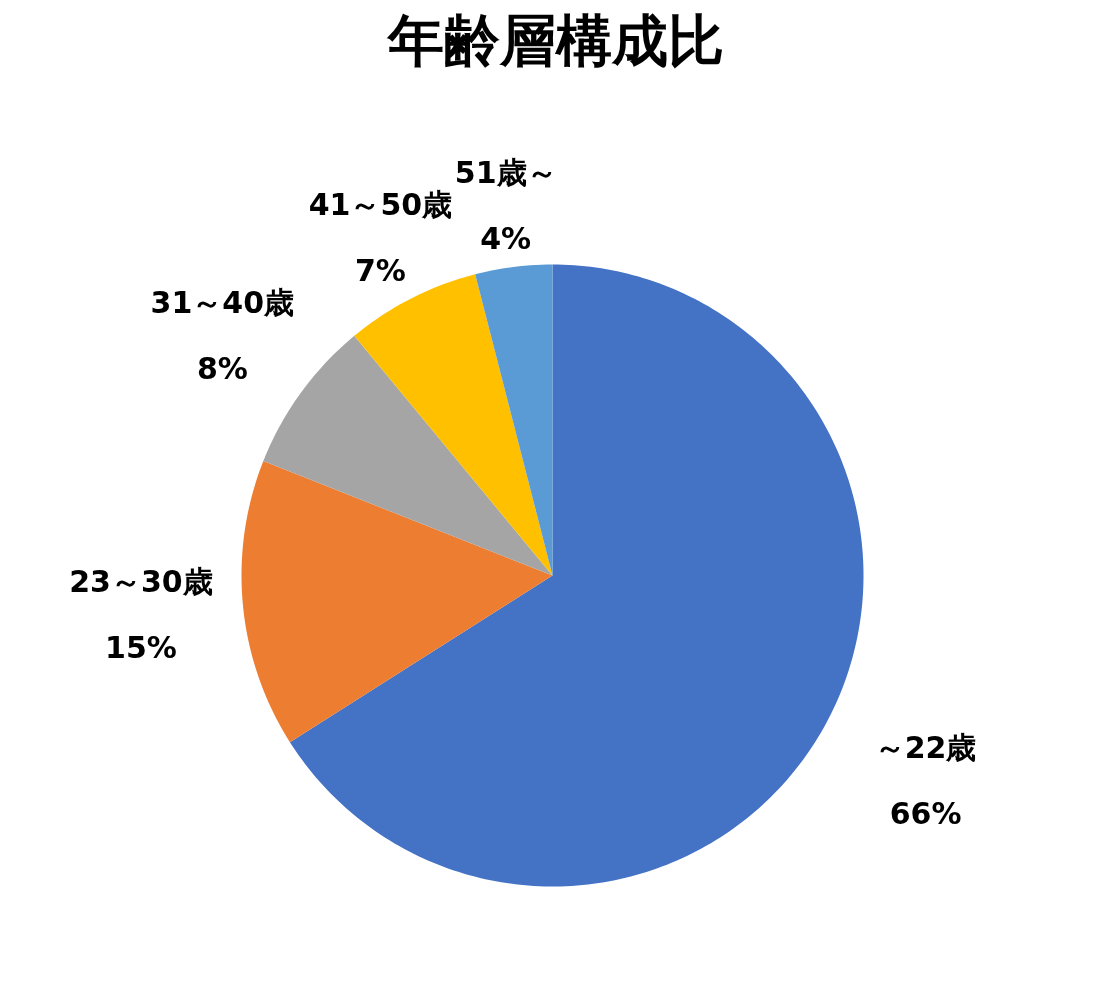 The width and height of the screenshot is (1116, 993). I want to click on slice-label: 51歳～, so click(505, 172).